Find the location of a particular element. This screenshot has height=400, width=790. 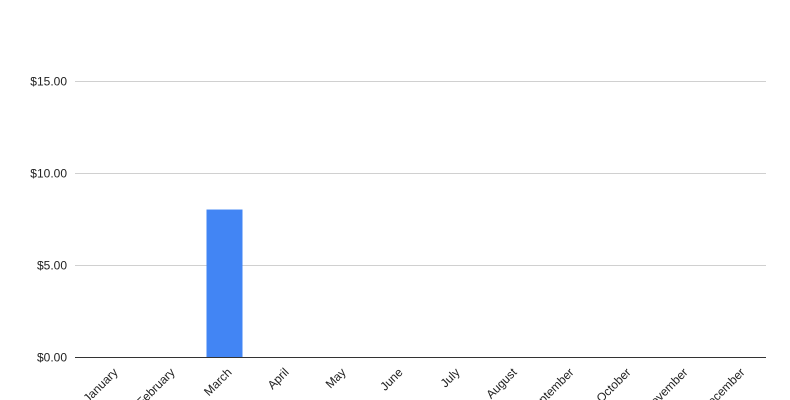

x-tick-label: June is located at coordinates (391, 379).